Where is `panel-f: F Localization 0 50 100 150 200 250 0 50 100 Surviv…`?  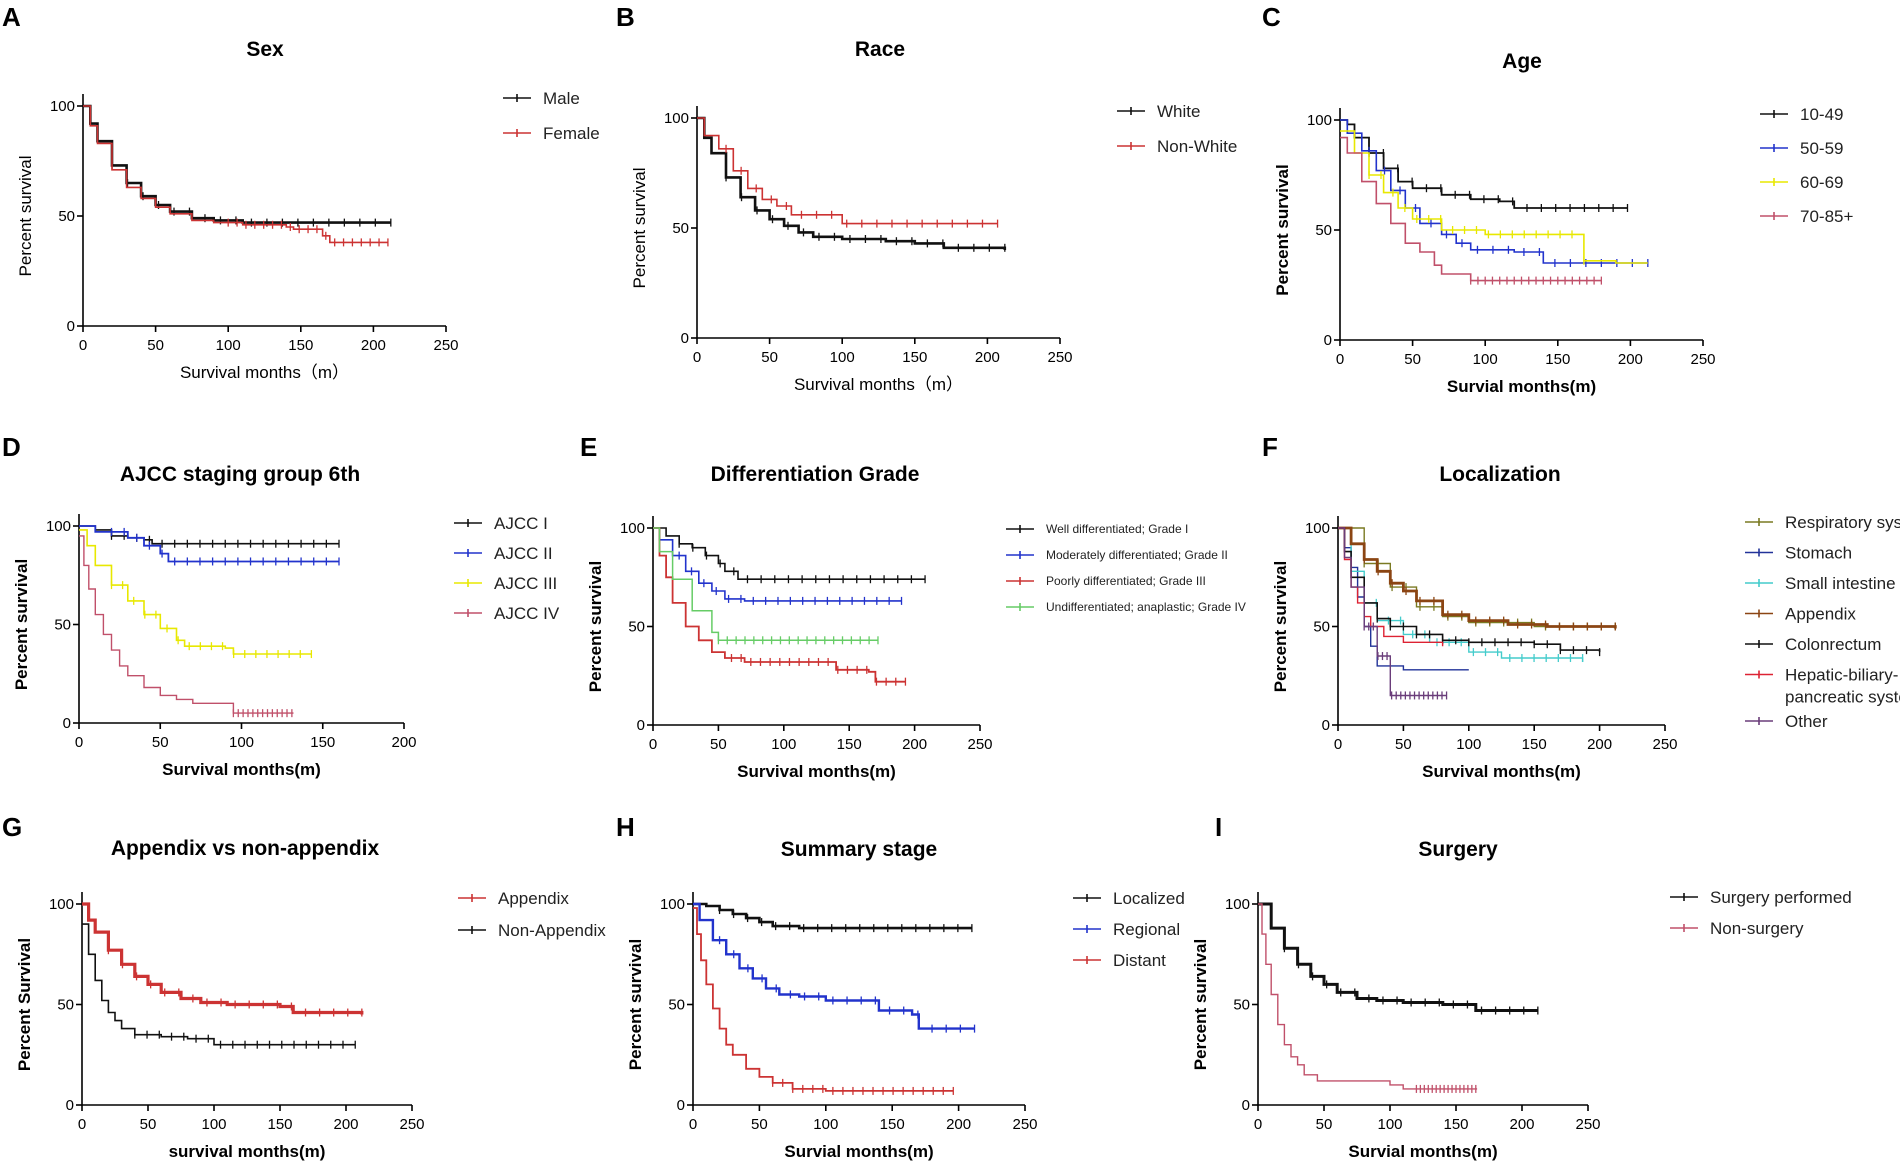 panel-f: F Localization 0 50 100 150 200 250 0 50 100 Surviv… is located at coordinates (1581, 606).